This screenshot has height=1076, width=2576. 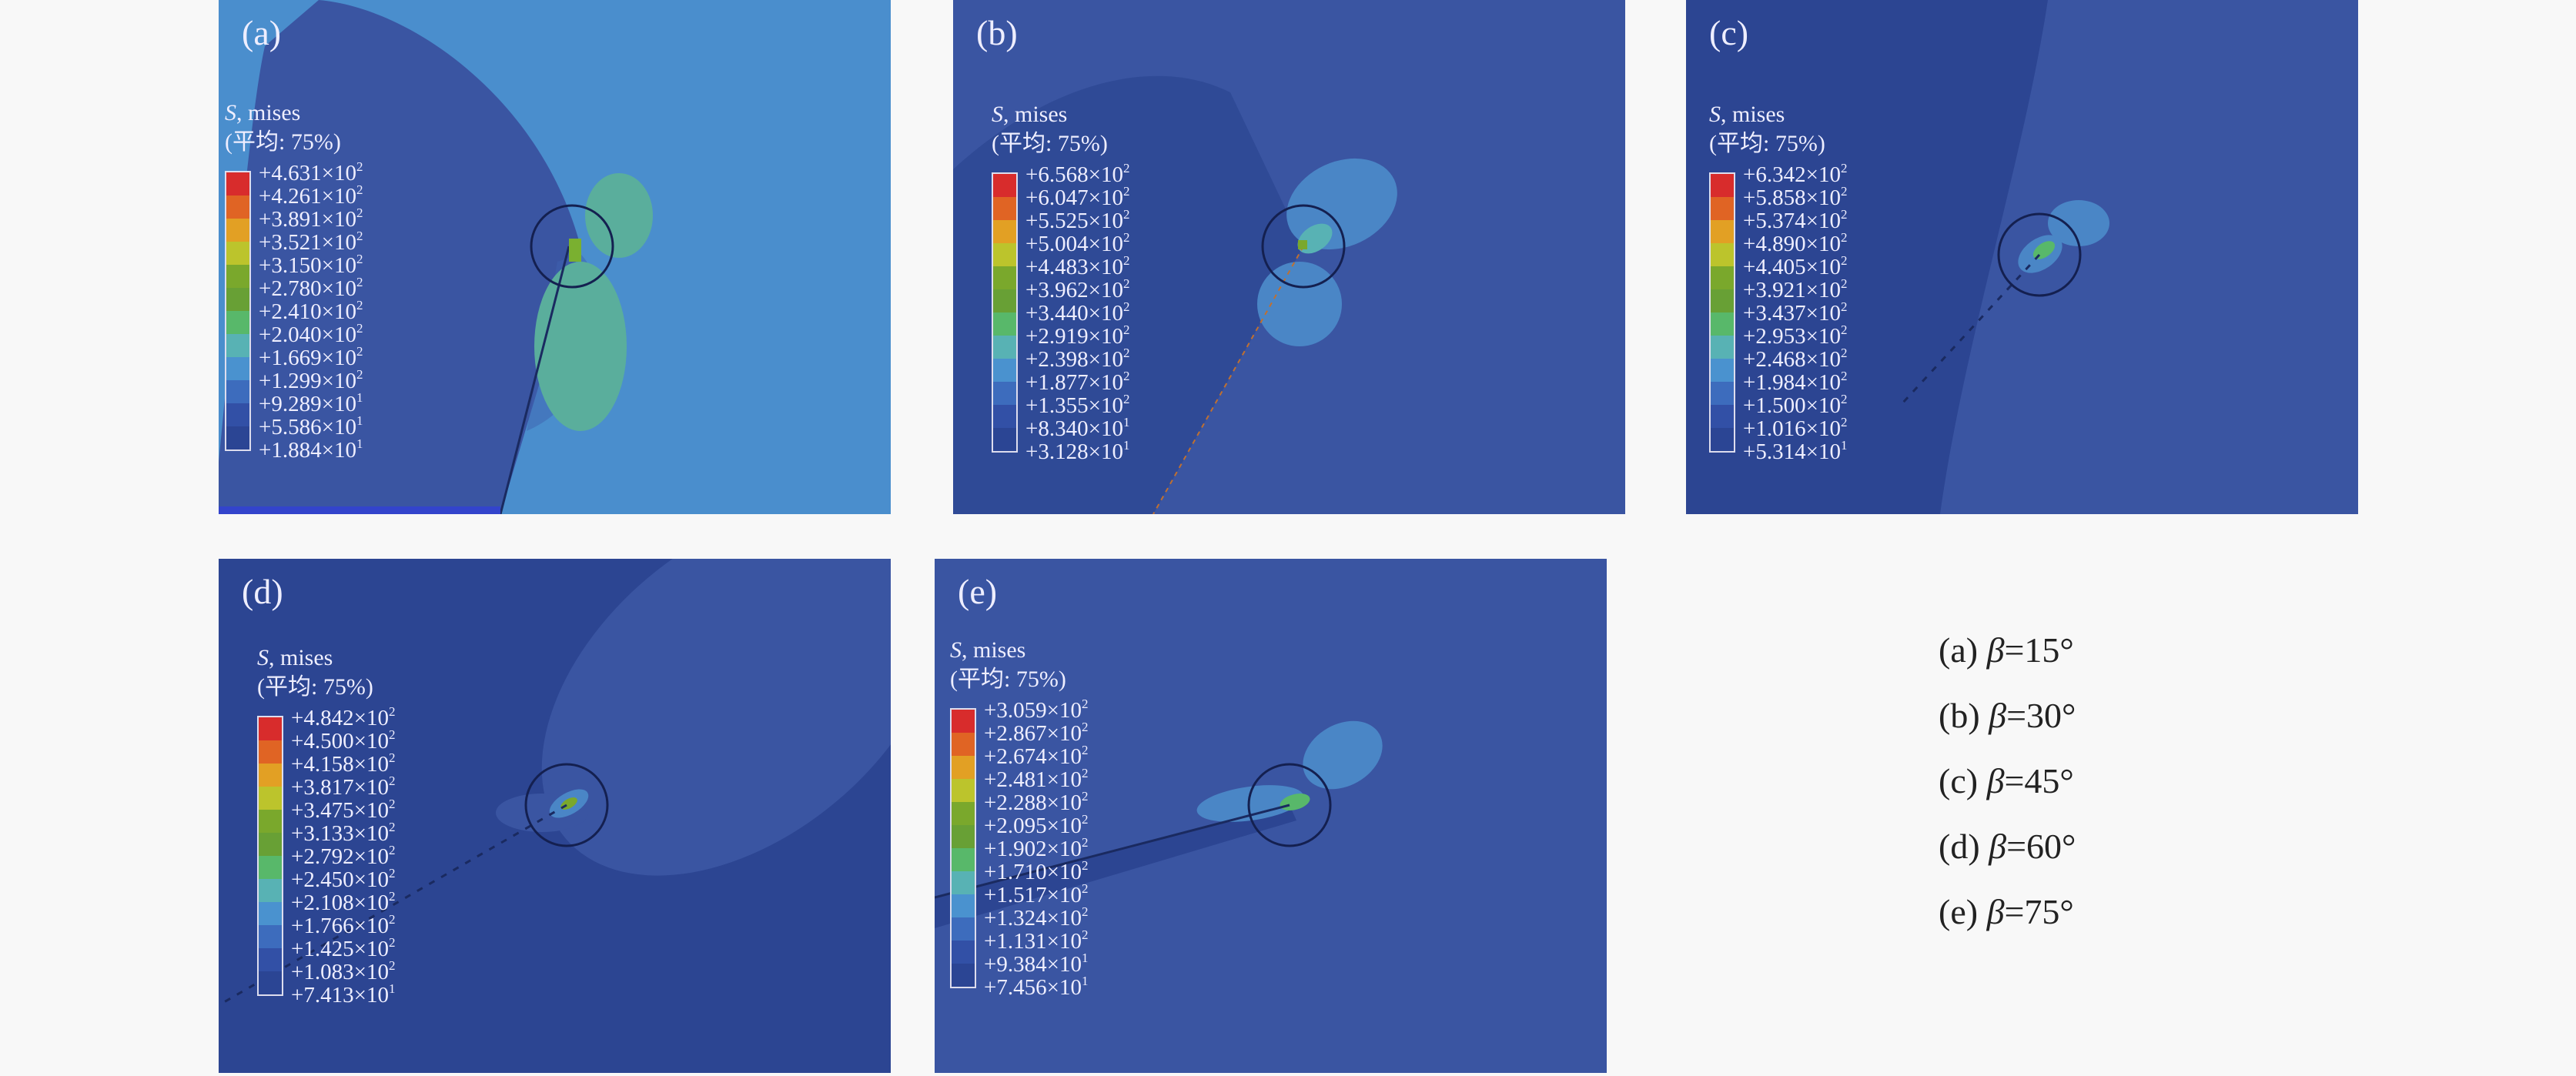 What do you see at coordinates (343, 902) in the screenshot?
I see `legend-value: +2.108×102` at bounding box center [343, 902].